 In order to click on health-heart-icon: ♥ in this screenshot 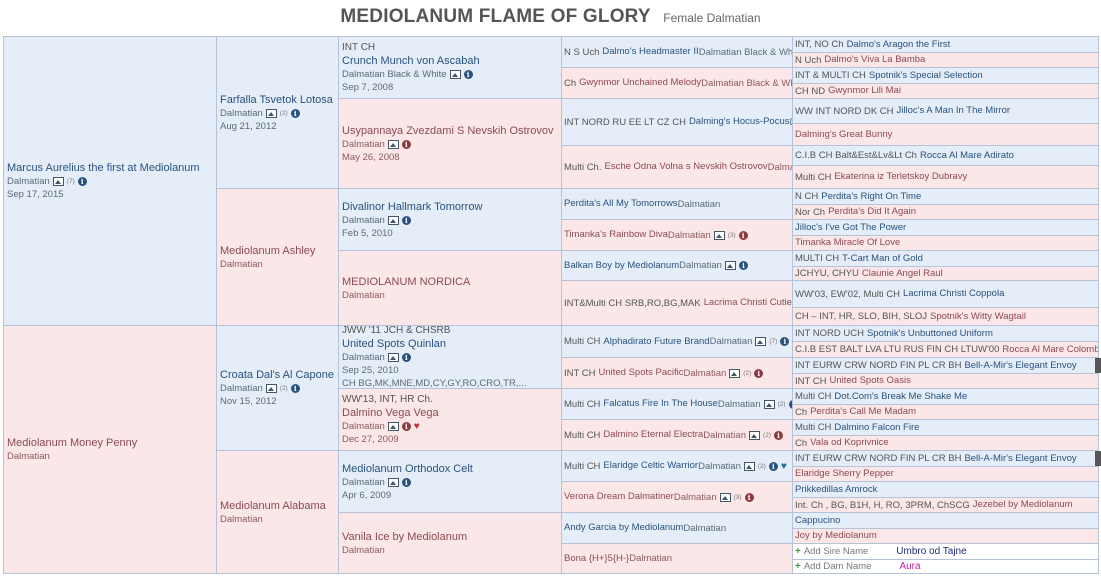, I will do `click(783, 466)`.